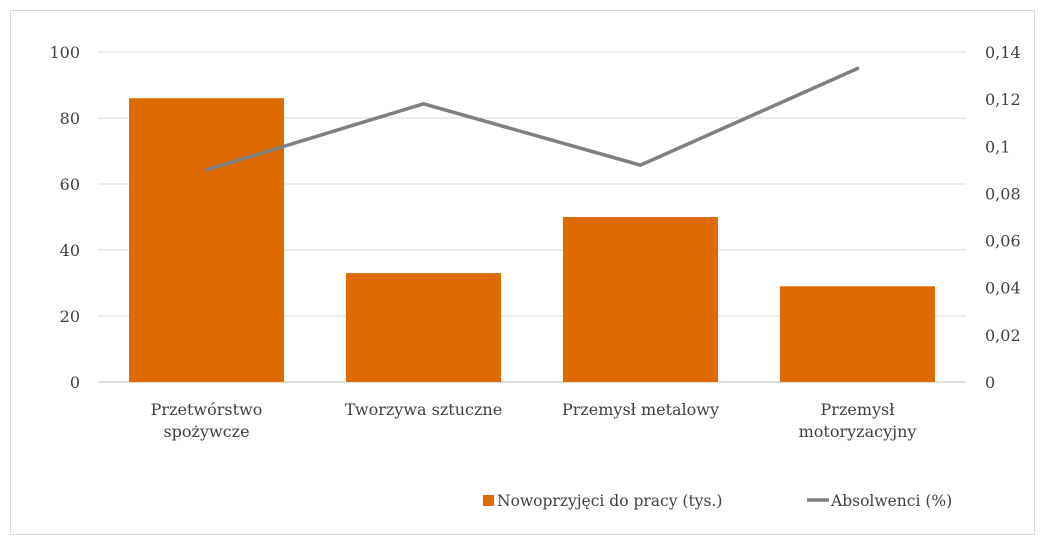  Describe the element at coordinates (1003, 217) in the screenshot. I see `right-axis-ticks: 0 0,02 0,04 0,06 0,08 0,1 0,12 0,14` at that location.